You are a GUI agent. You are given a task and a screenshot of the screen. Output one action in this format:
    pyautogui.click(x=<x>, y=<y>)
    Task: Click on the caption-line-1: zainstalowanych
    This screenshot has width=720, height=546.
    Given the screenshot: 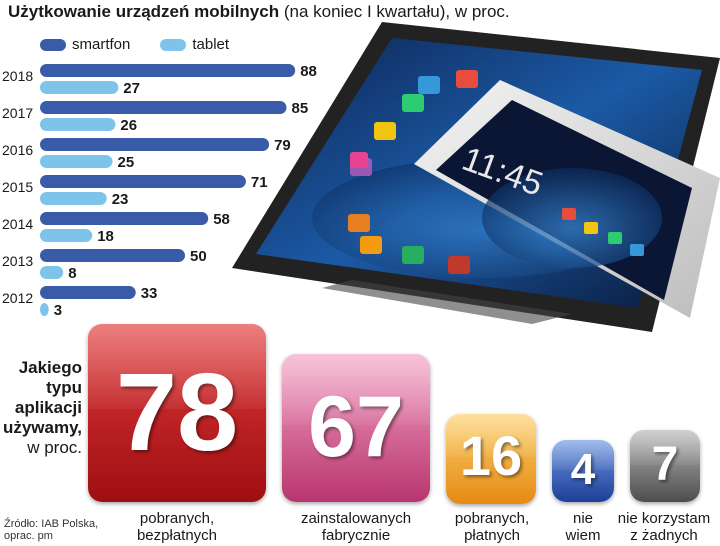 What is the action you would take?
    pyautogui.click(x=356, y=518)
    